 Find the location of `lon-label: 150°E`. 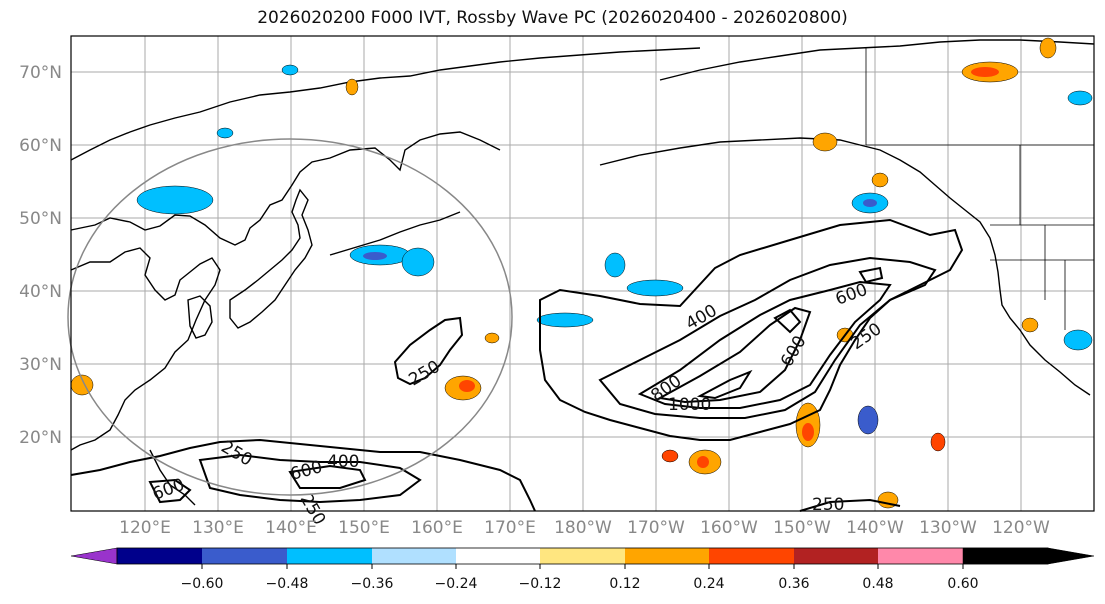

lon-label: 150°E is located at coordinates (364, 528).